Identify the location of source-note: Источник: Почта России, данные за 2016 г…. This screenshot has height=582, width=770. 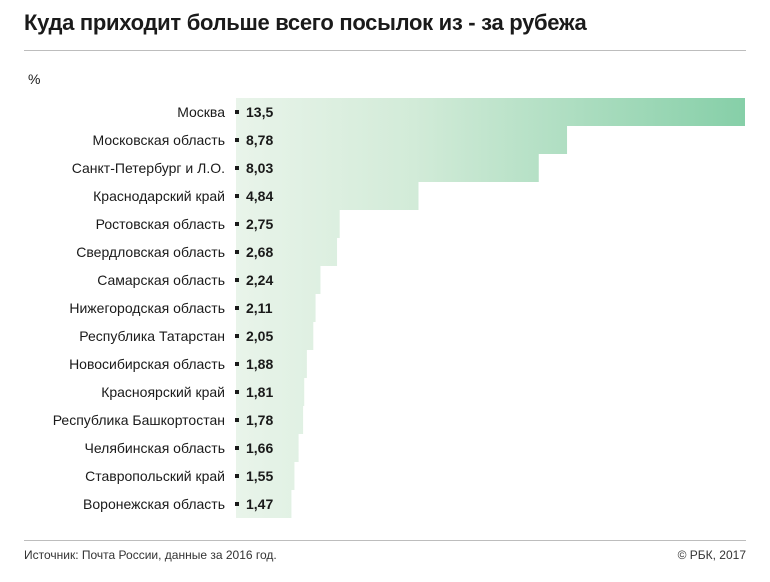
(150, 555).